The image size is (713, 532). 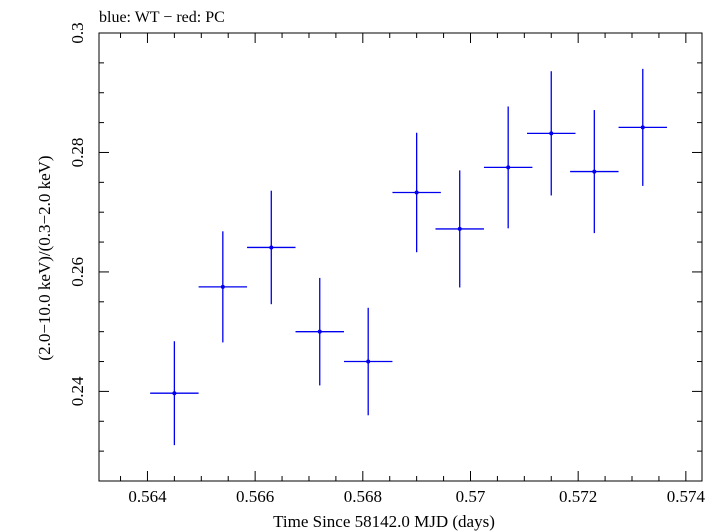 What do you see at coordinates (471, 496) in the screenshot?
I see `x-tick-label: 0.57` at bounding box center [471, 496].